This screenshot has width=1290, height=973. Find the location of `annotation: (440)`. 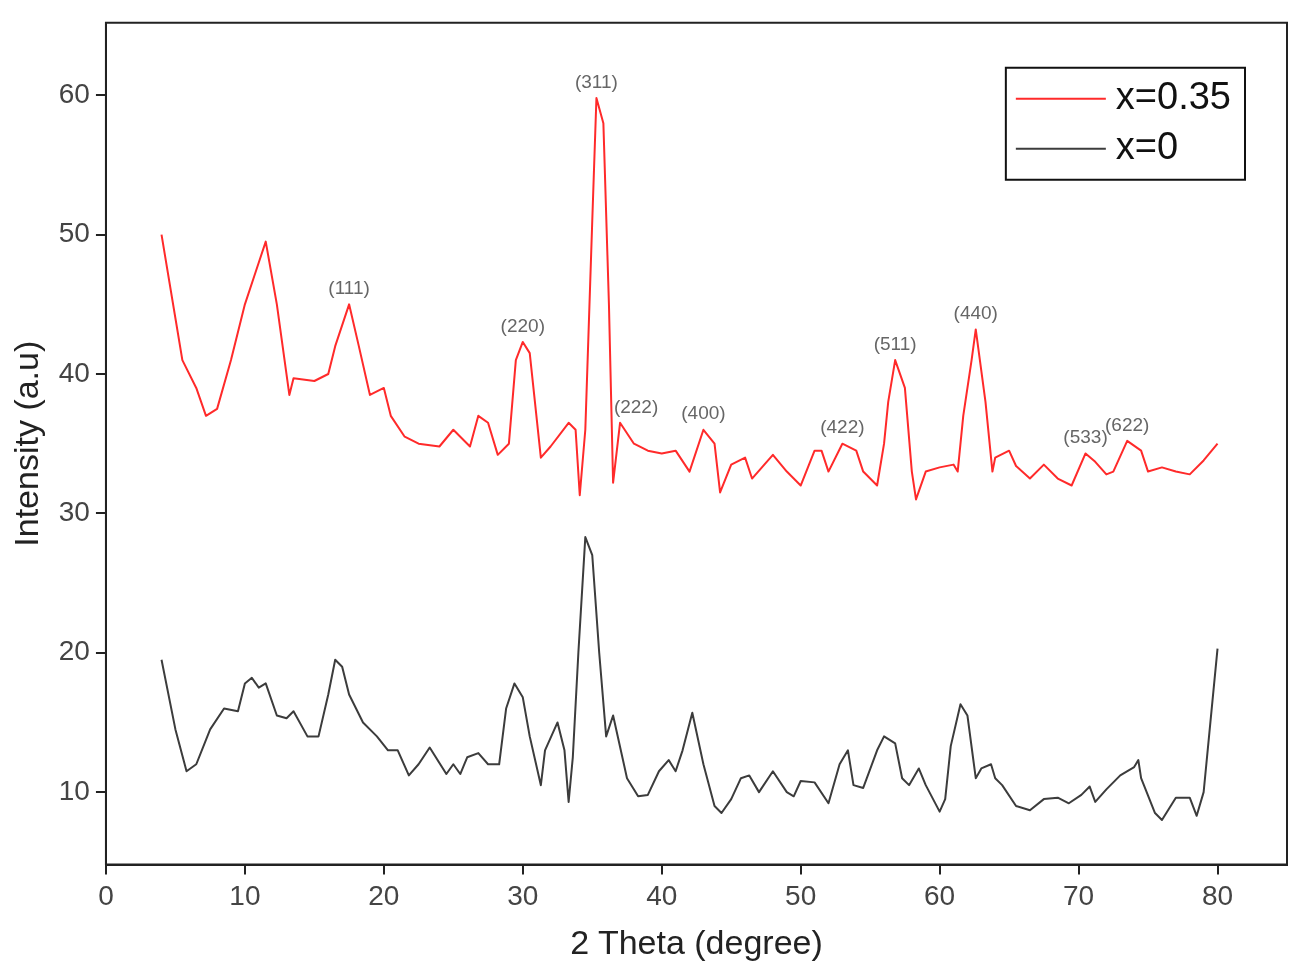

annotation: (440) is located at coordinates (975, 313).